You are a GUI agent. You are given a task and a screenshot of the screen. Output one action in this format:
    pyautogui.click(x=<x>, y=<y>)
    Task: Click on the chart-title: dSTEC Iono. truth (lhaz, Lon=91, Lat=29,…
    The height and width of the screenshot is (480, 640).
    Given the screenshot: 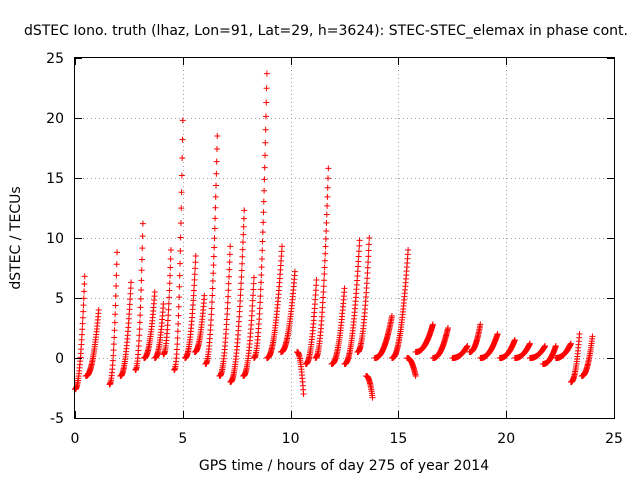 What is the action you would take?
    pyautogui.click(x=326, y=31)
    